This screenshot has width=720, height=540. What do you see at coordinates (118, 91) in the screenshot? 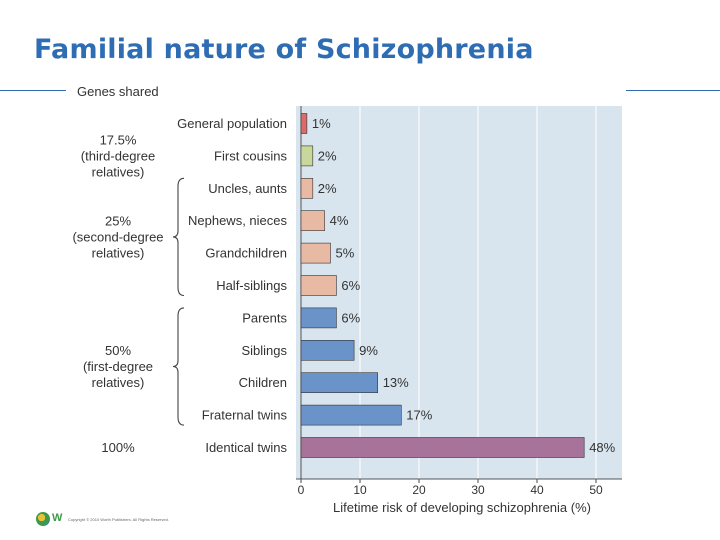
I see `y-axis-label: Genes shared` at bounding box center [118, 91].